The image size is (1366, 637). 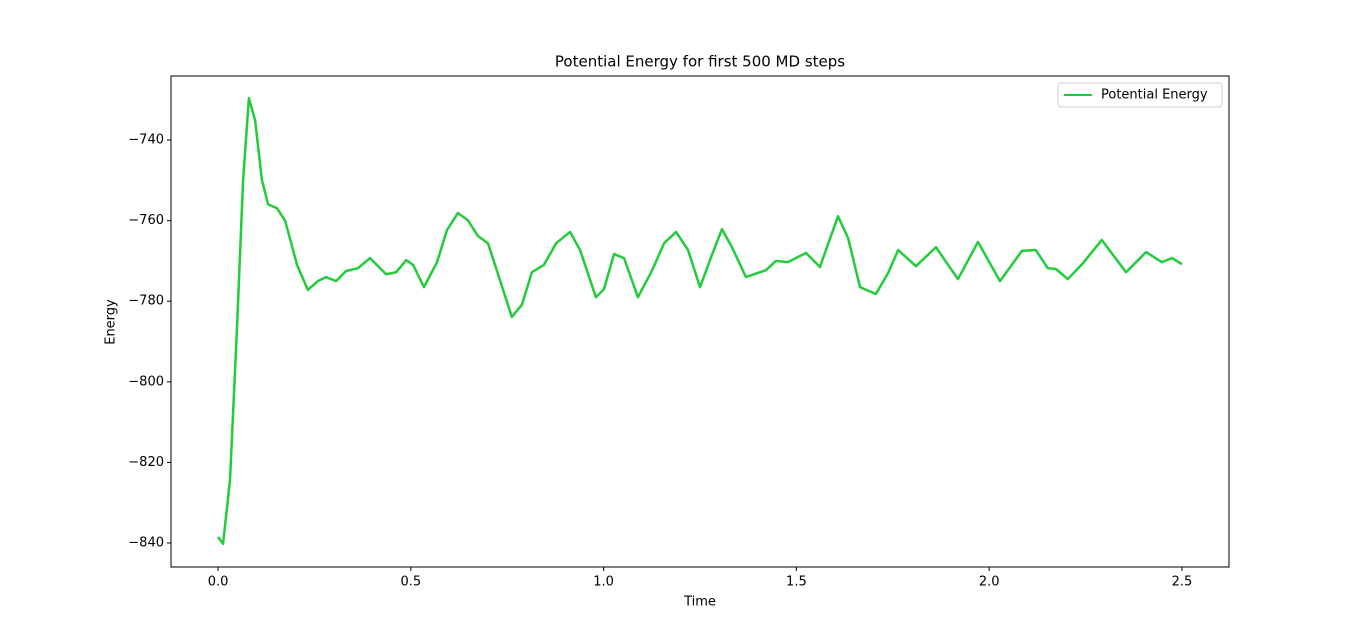 I want to click on y-tick-label: −840, so click(x=146, y=542).